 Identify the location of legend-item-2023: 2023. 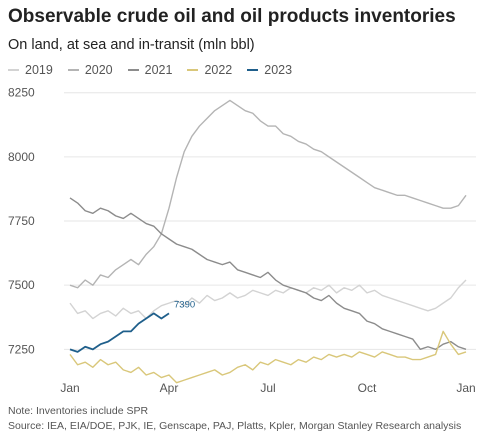
(269, 70).